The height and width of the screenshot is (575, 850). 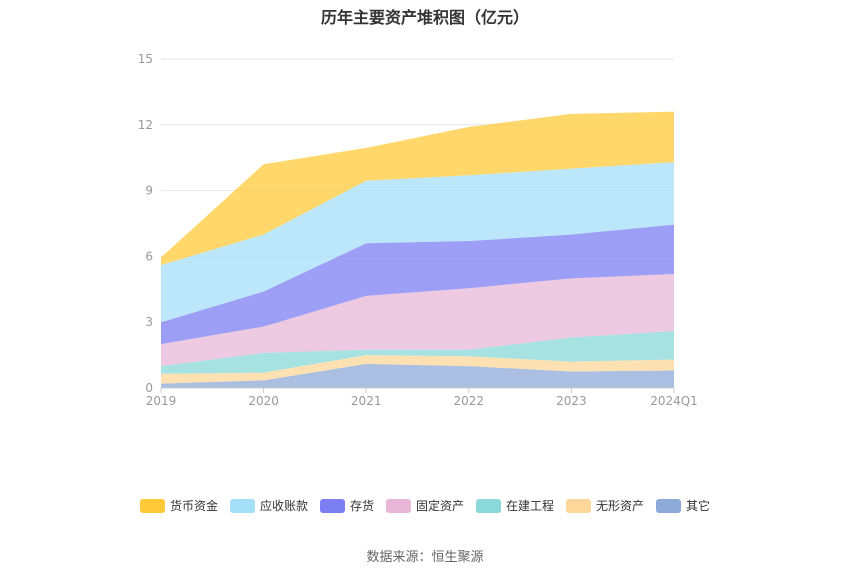 I want to click on x-tick-label: 2024Q1, so click(x=674, y=401).